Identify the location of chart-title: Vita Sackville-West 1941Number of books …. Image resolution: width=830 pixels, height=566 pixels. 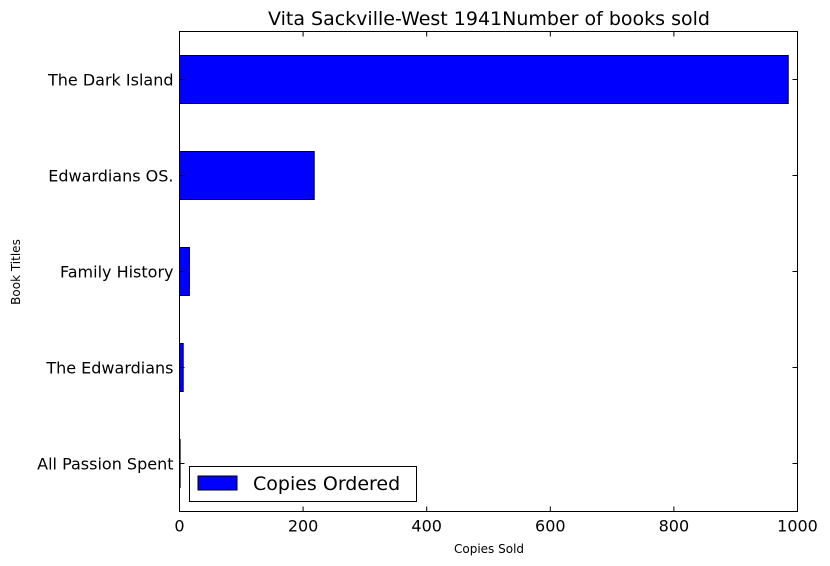
(489, 19).